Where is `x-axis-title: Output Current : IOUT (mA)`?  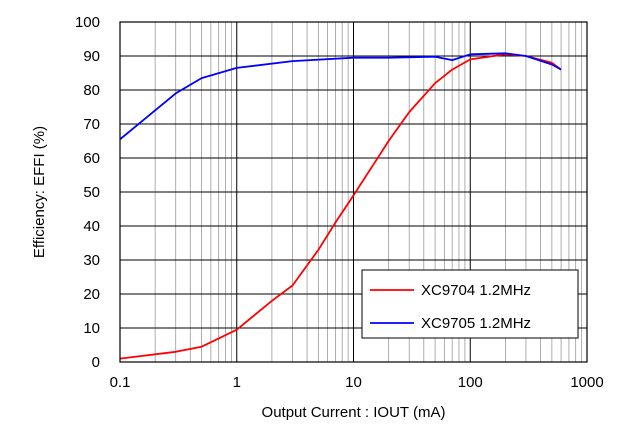
x-axis-title: Output Current : IOUT (mA) is located at coordinates (354, 412).